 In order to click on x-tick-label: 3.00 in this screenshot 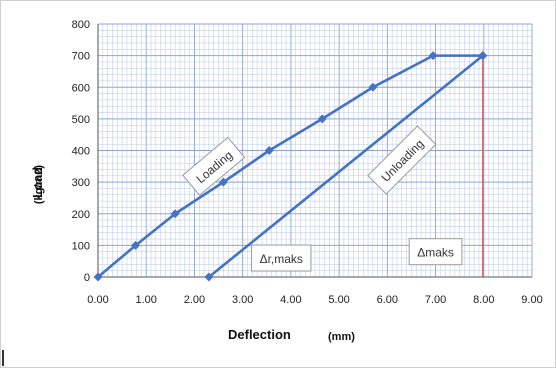, I will do `click(242, 300)`.